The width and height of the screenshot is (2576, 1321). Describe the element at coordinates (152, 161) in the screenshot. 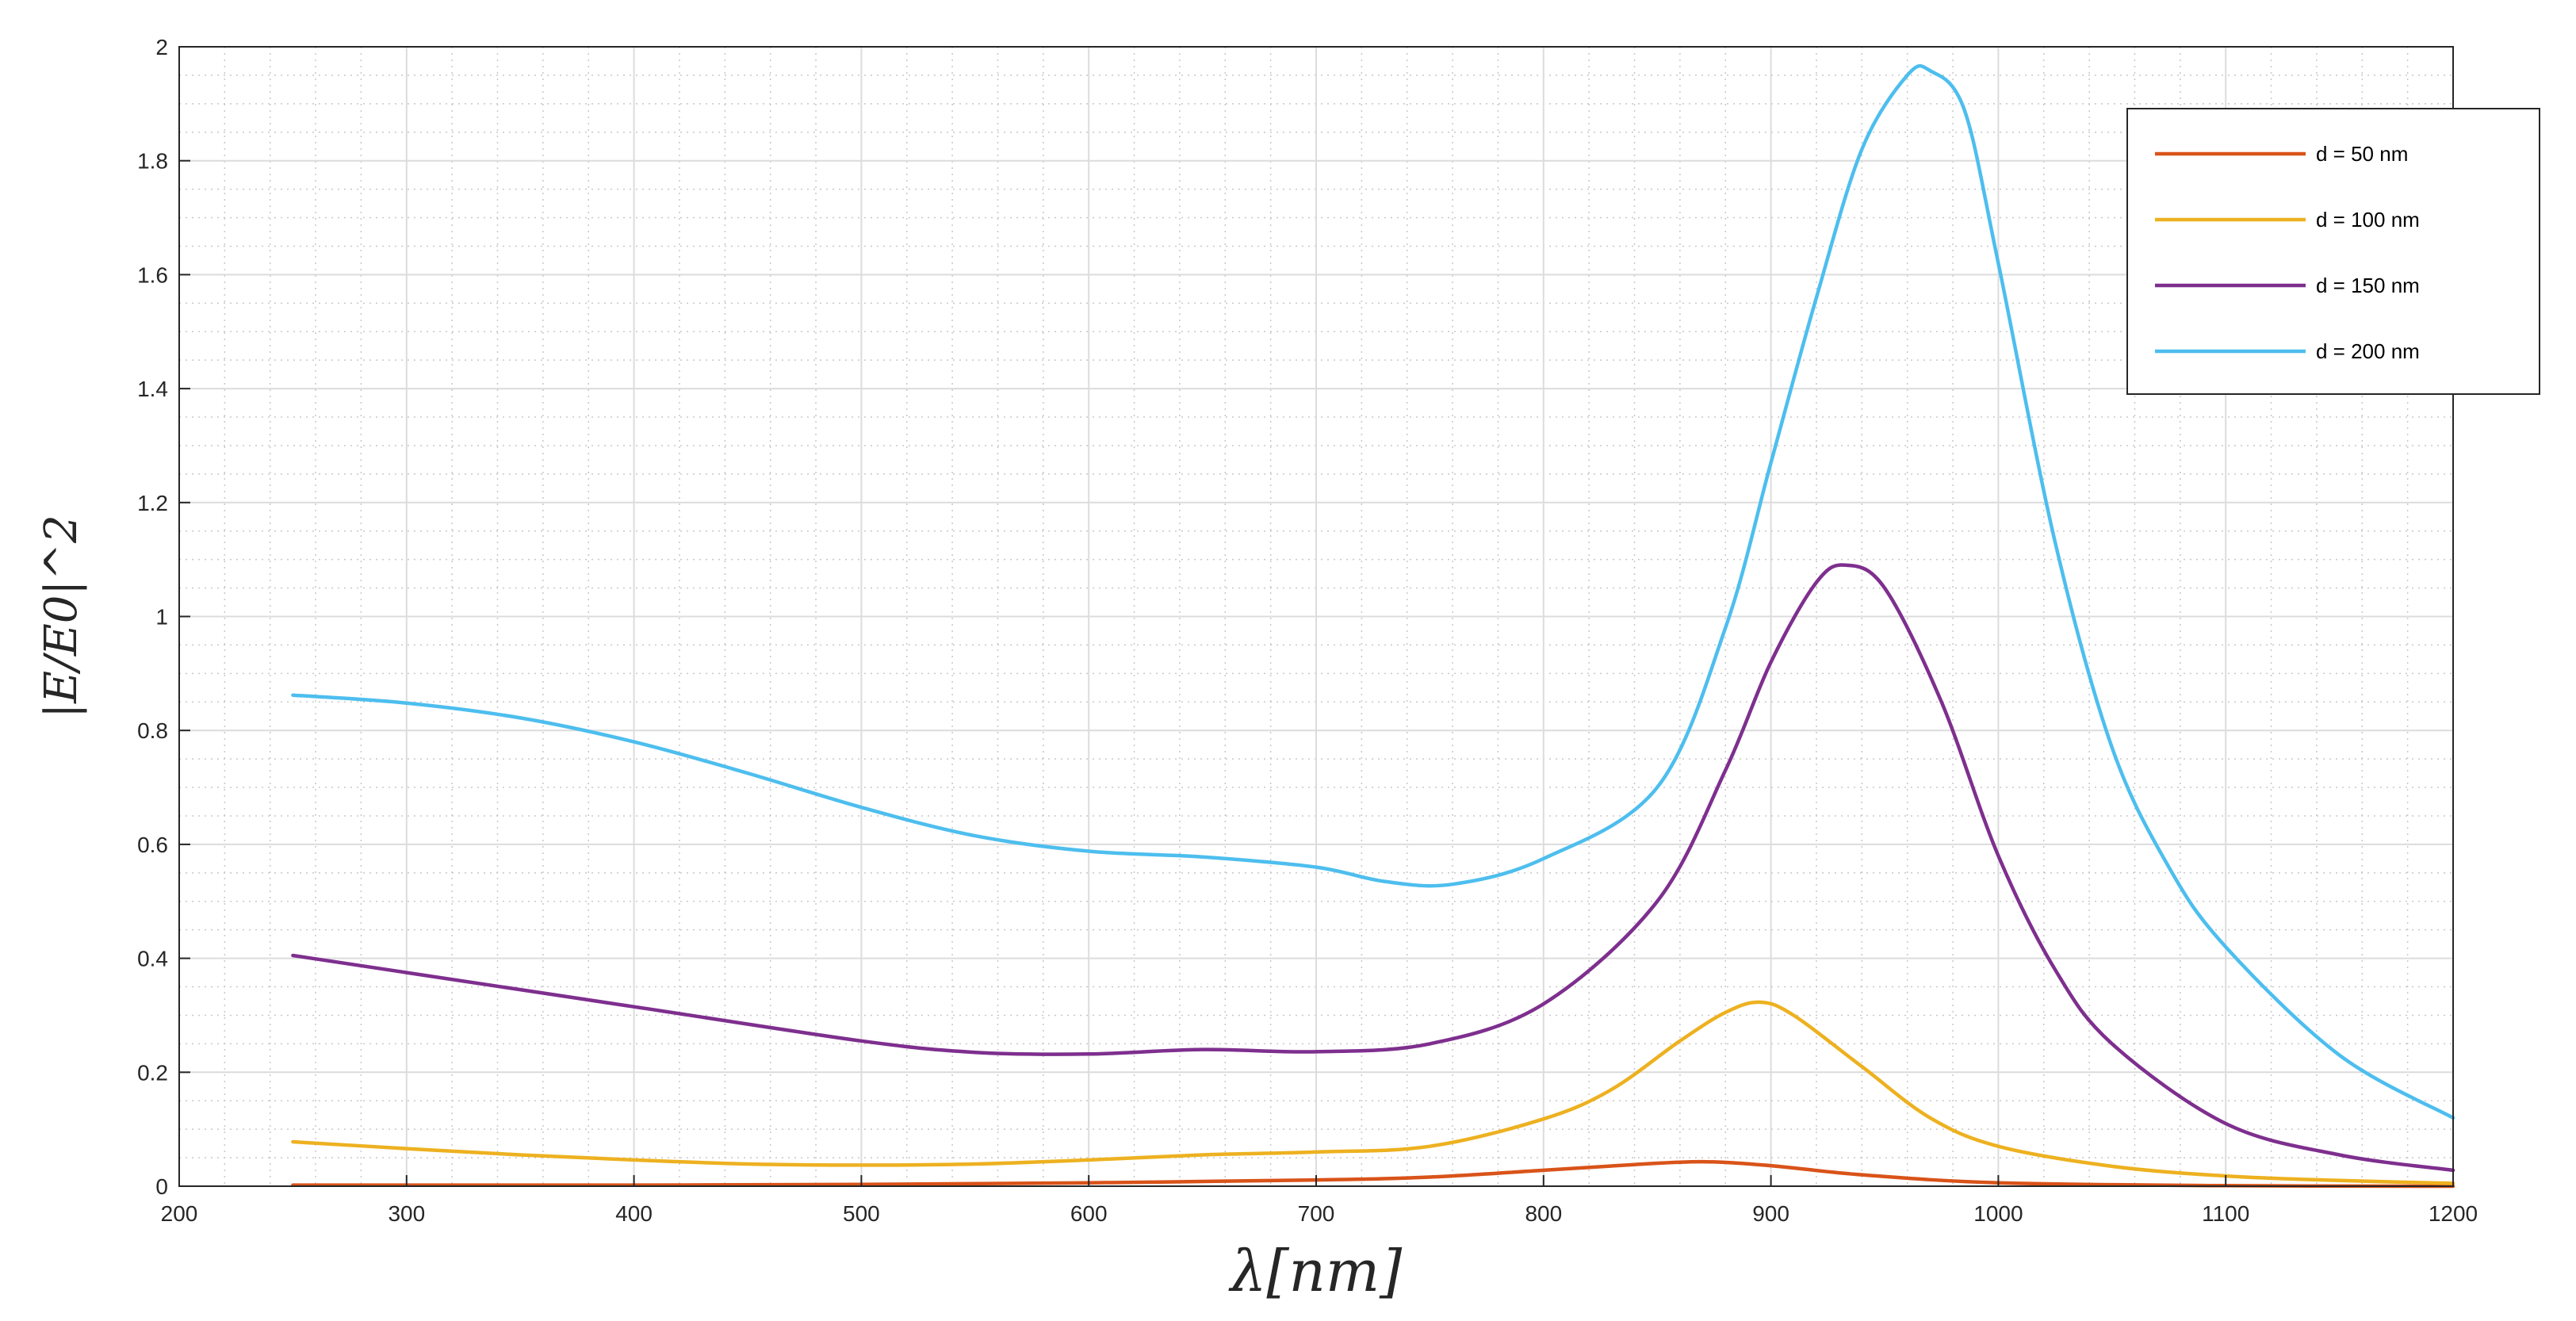

I see `y-tick-label: 1.8` at that location.